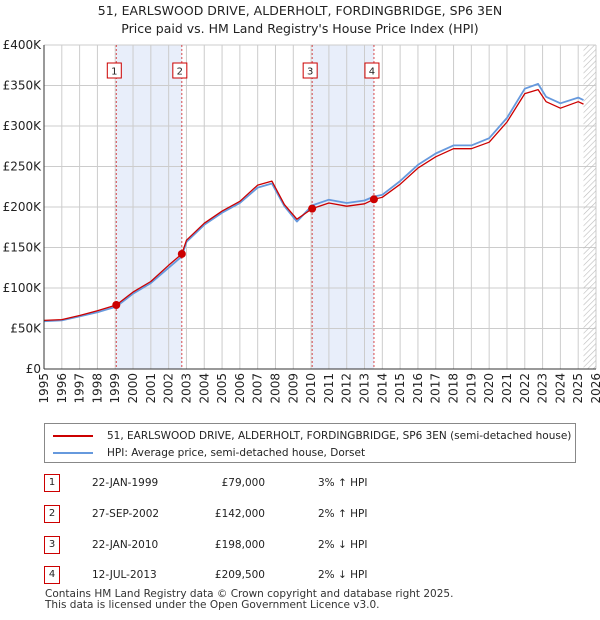 This screenshot has width=600, height=620. Describe the element at coordinates (151, 388) in the screenshot. I see `x-tick-label: 2001` at that location.